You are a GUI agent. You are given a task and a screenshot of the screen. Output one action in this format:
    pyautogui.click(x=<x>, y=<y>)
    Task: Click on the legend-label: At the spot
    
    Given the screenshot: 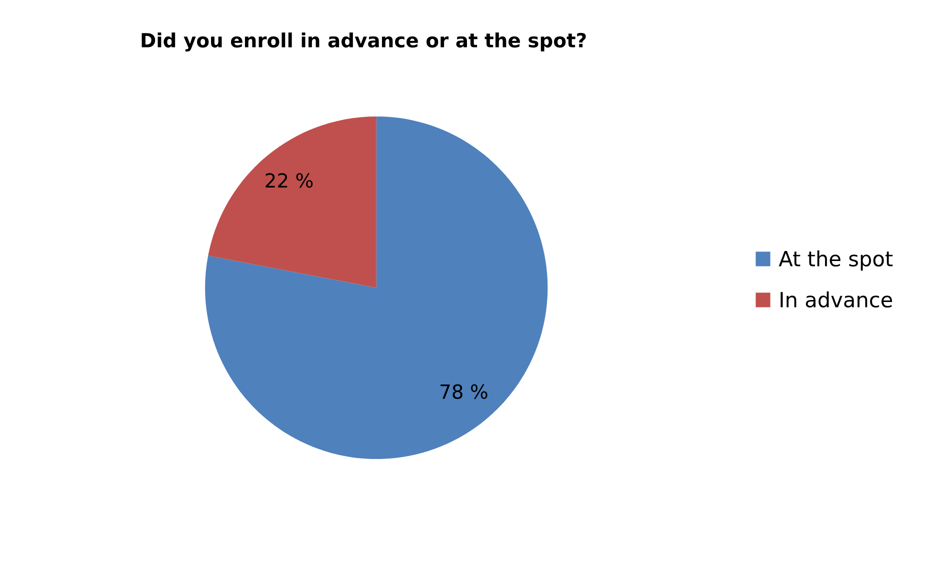 What is the action you would take?
    pyautogui.click(x=835, y=260)
    